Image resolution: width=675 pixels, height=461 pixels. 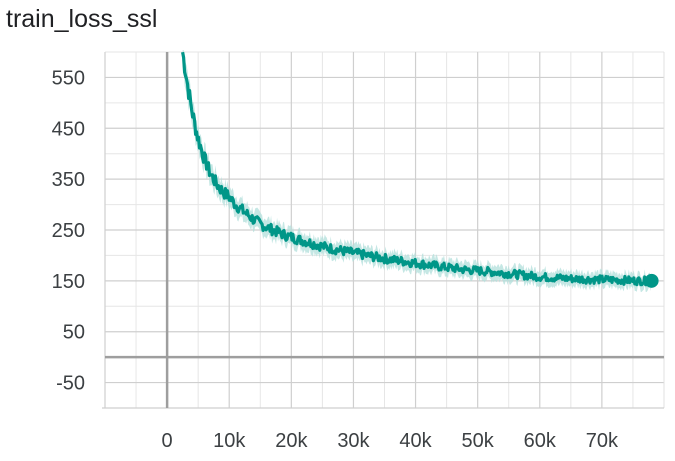 I want to click on x-tick-label: 40k, so click(x=415, y=441).